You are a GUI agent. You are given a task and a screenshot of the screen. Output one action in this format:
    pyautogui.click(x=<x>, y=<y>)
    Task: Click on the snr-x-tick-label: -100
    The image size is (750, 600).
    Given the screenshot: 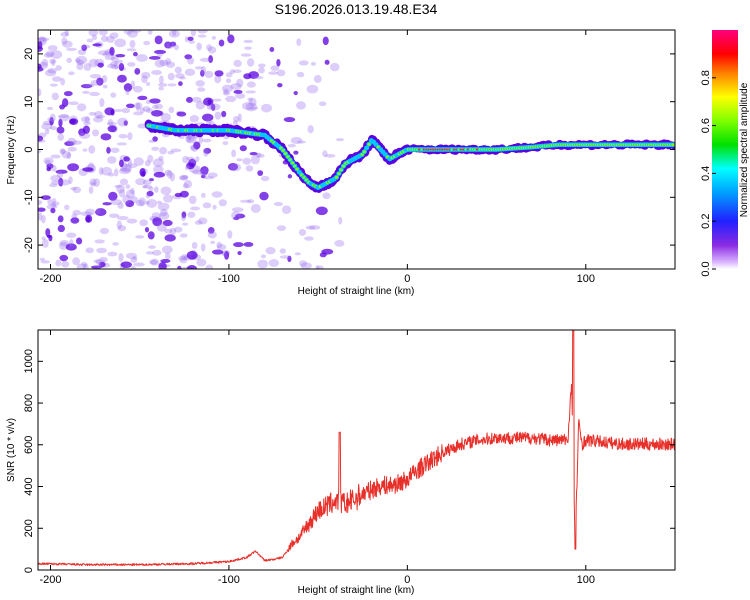 What is the action you would take?
    pyautogui.click(x=229, y=580)
    